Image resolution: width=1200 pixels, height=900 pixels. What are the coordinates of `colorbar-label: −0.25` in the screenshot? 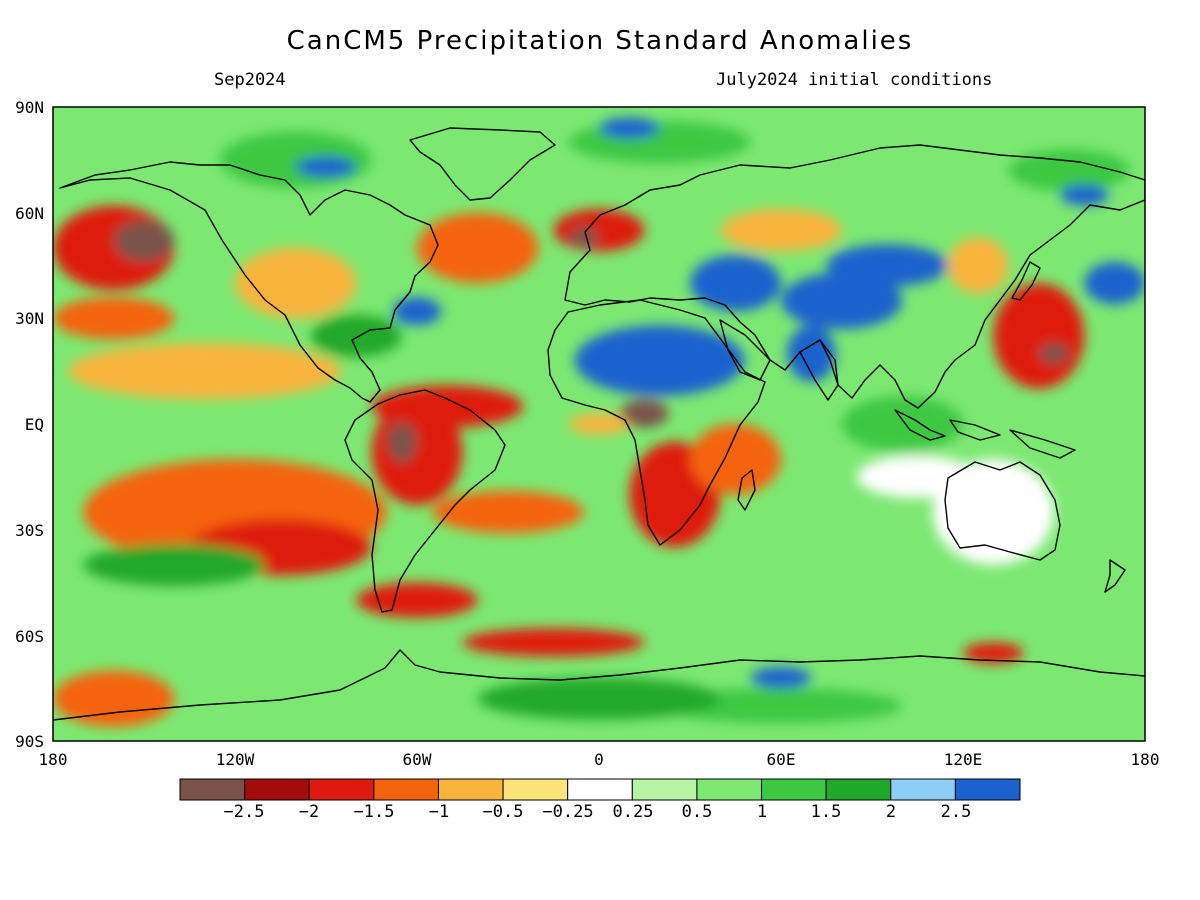 It's located at (568, 812).